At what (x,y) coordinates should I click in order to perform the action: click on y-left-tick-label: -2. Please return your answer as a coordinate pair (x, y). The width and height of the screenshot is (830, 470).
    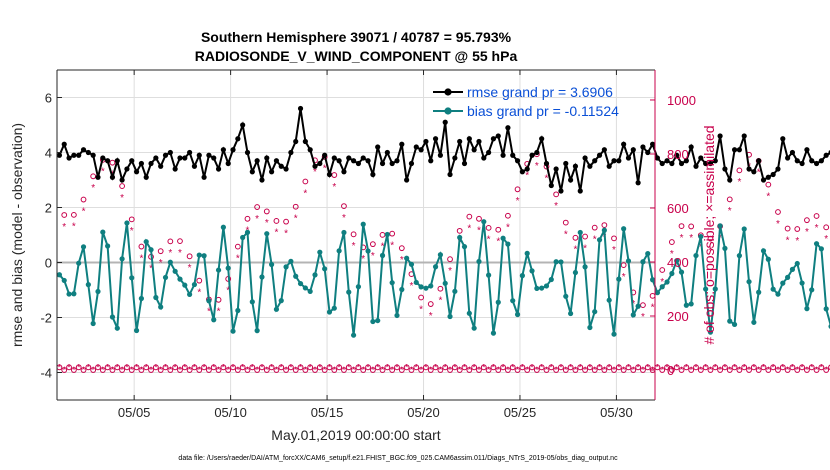
    Looking at the image, I should click on (46, 318).